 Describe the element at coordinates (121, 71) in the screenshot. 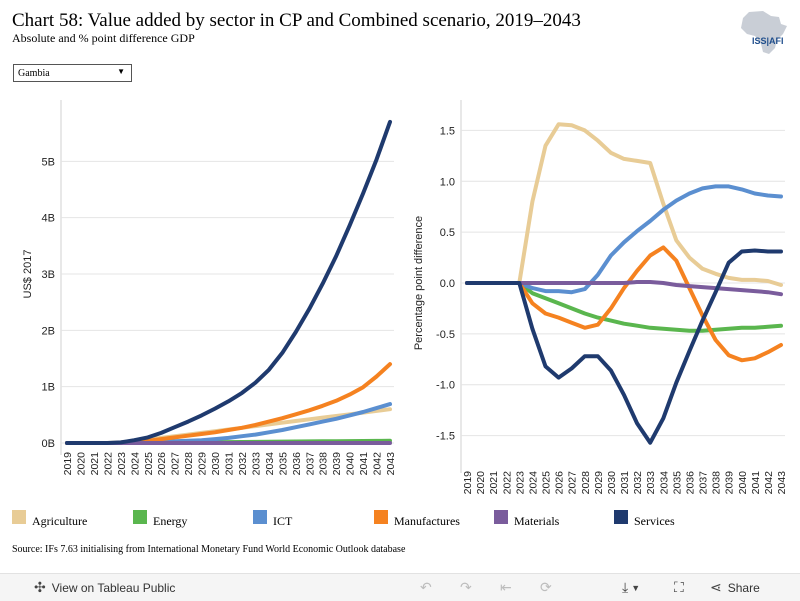

I see `chevron-down-icon: ▼` at that location.